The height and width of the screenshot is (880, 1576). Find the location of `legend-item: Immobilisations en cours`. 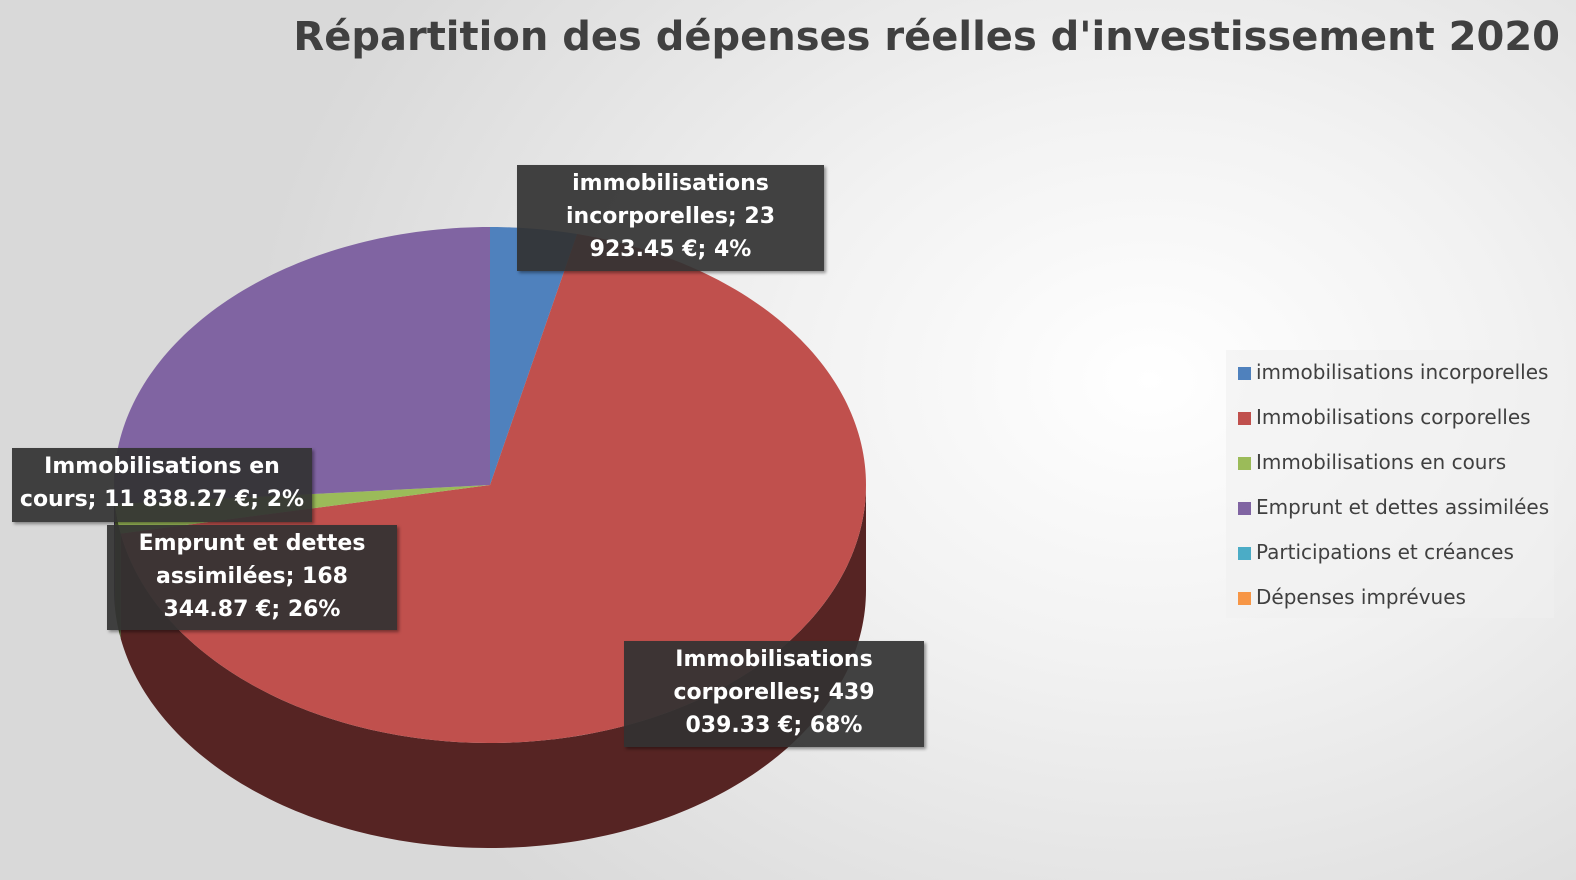

legend-item: Immobilisations en cours is located at coordinates (1372, 462).